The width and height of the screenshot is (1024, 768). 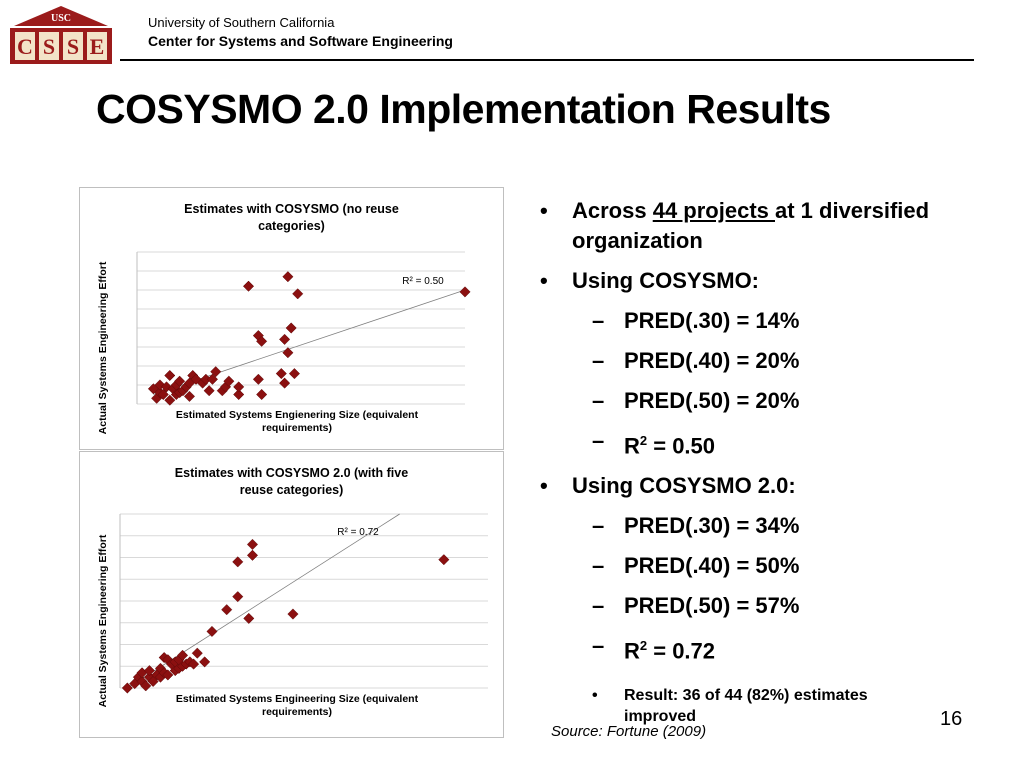 I want to click on sub-r2-b: R2 = 0.72, so click(x=740, y=648).